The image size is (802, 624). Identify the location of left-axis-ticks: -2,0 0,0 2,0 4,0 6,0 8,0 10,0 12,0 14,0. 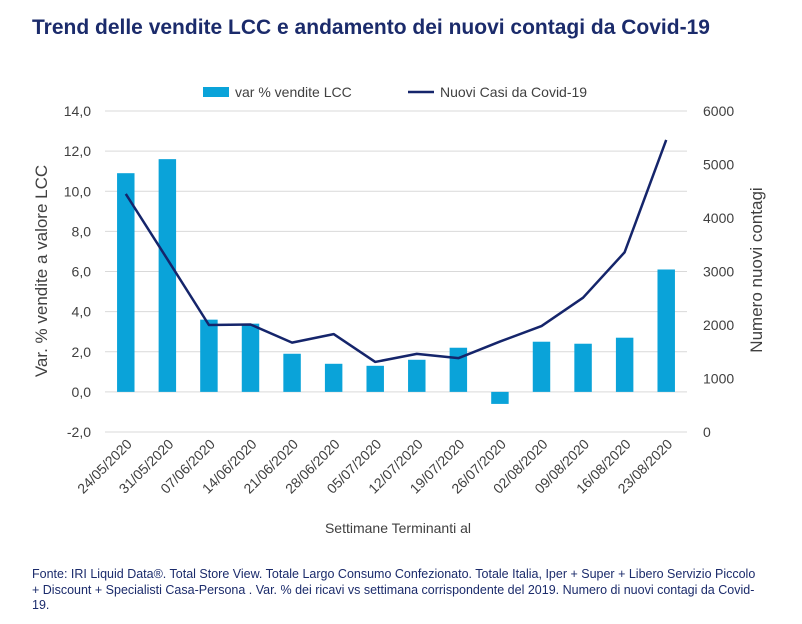
(77, 271).